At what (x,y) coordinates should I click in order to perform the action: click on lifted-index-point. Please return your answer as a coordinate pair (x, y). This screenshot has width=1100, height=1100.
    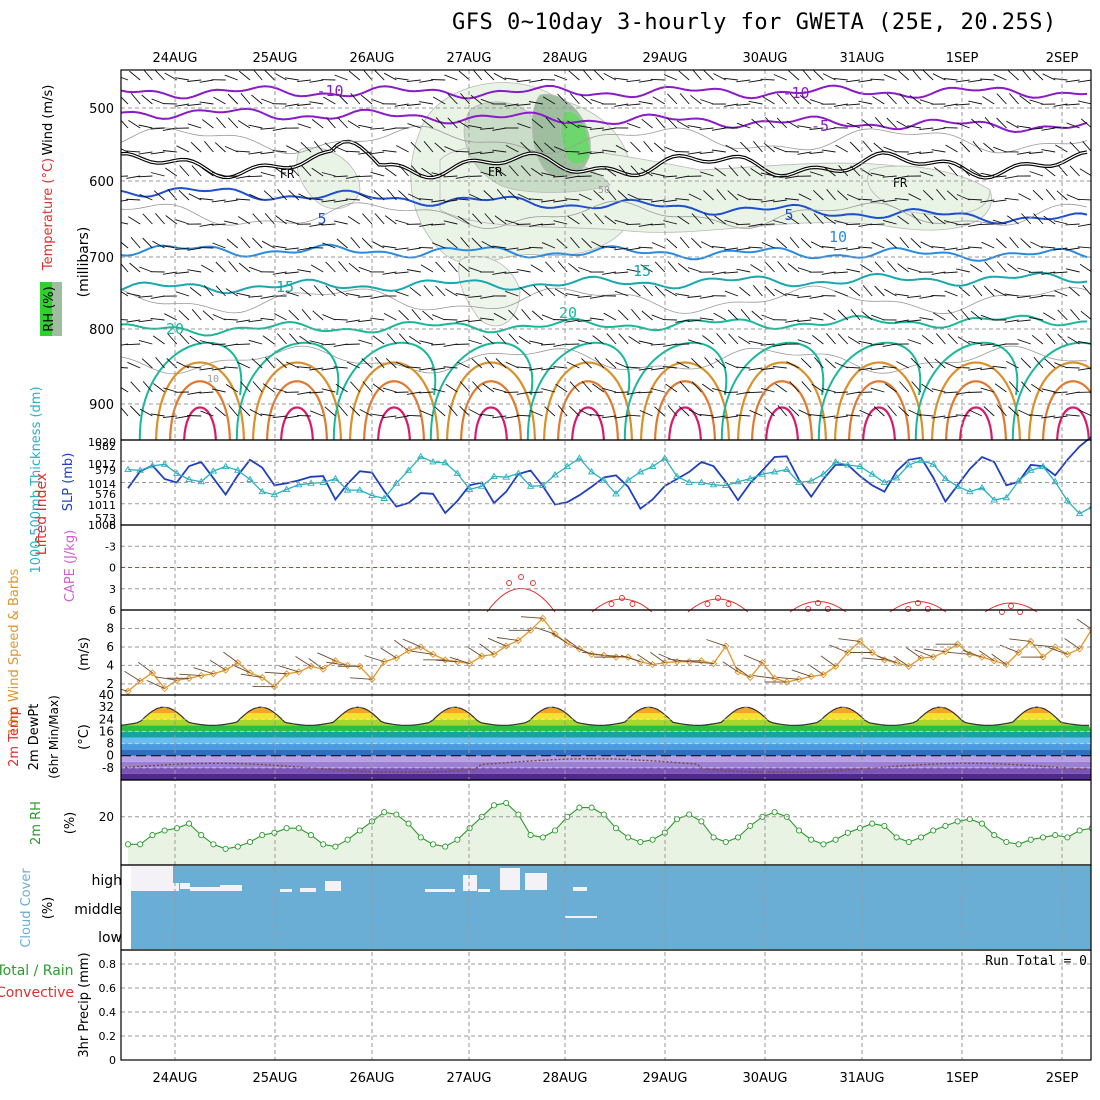
    Looking at the image, I should click on (532, 583).